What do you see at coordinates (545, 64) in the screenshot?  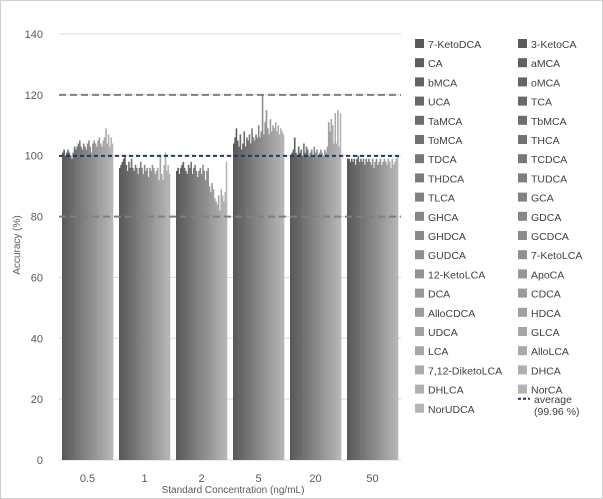 I see `legend-label: aMCA` at bounding box center [545, 64].